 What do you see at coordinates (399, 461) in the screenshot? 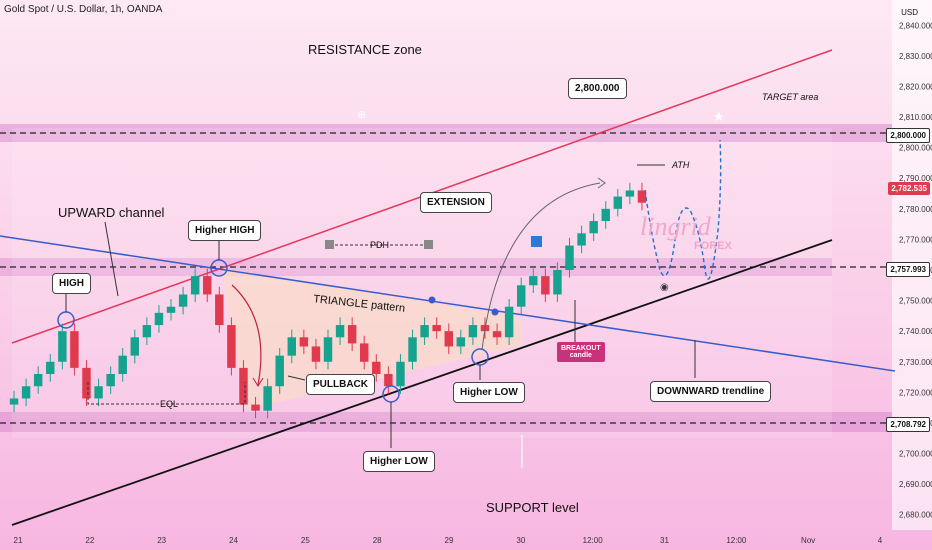
I see `higher-low-label-1: Higher LOW` at bounding box center [399, 461].